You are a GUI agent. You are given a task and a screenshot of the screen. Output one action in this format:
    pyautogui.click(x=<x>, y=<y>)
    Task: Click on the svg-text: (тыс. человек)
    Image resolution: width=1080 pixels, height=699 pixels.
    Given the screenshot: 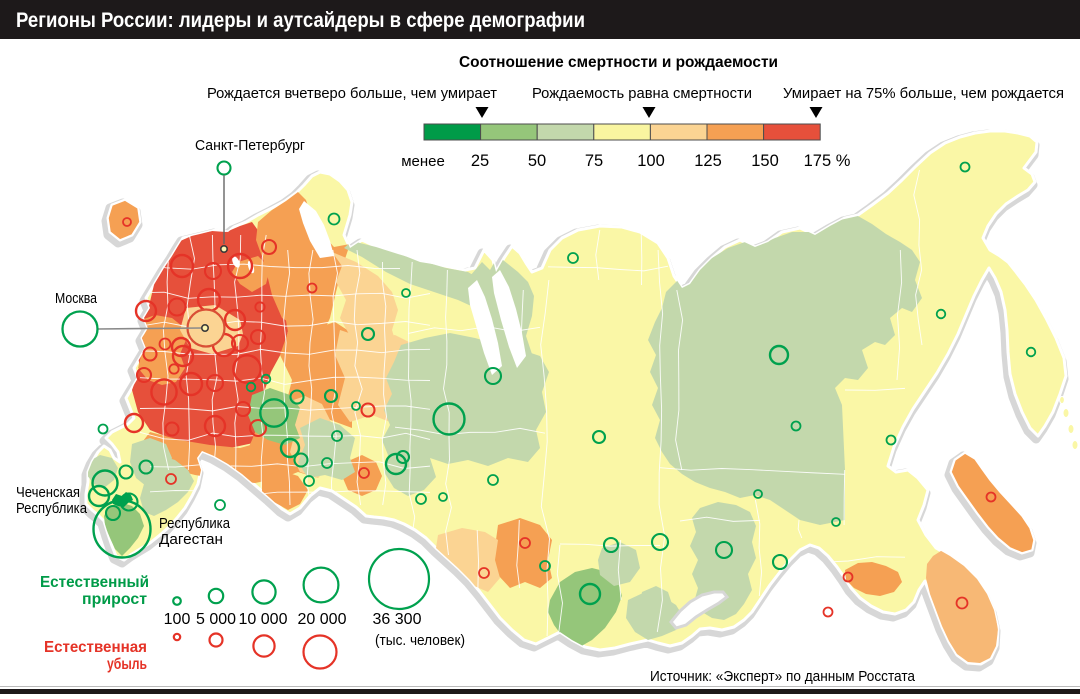 What is the action you would take?
    pyautogui.click(x=420, y=641)
    